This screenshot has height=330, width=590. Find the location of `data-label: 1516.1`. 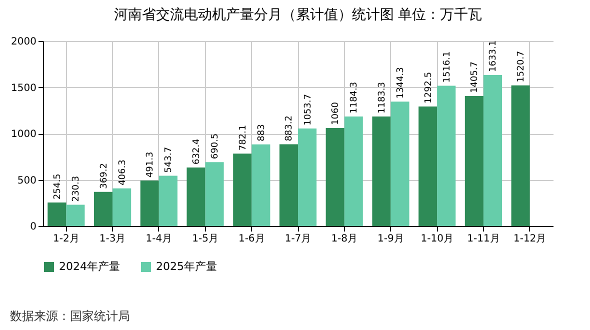

data-label: 1516.1 is located at coordinates (447, 67).